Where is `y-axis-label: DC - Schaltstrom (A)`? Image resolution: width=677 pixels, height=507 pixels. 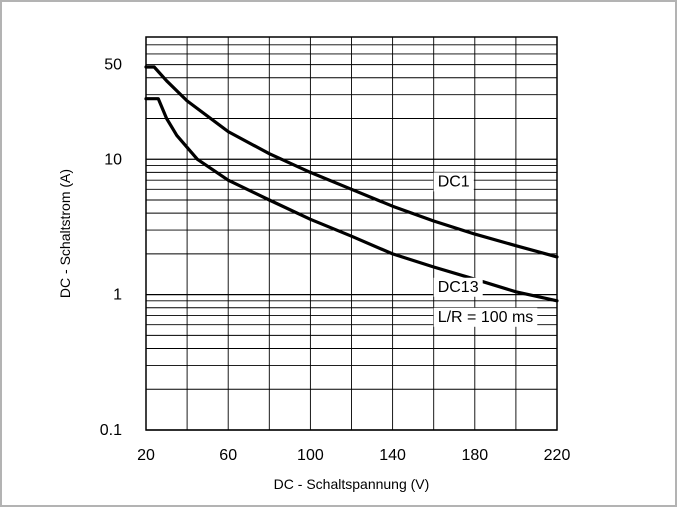 y-axis-label: DC - Schaltstrom (A) is located at coordinates (65, 233).